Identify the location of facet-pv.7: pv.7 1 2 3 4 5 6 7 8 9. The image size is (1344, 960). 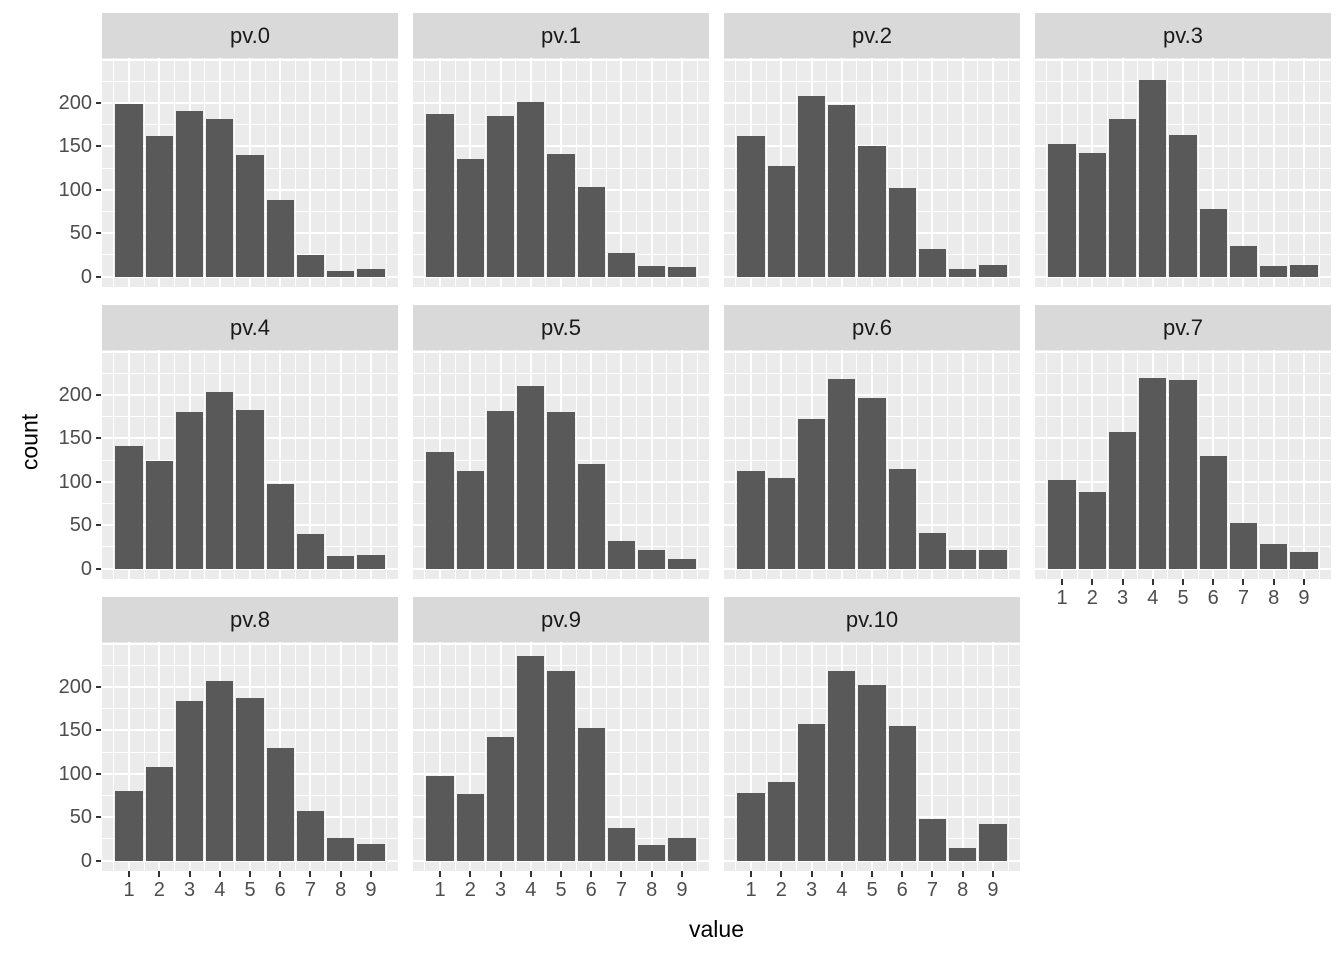
(1183, 457).